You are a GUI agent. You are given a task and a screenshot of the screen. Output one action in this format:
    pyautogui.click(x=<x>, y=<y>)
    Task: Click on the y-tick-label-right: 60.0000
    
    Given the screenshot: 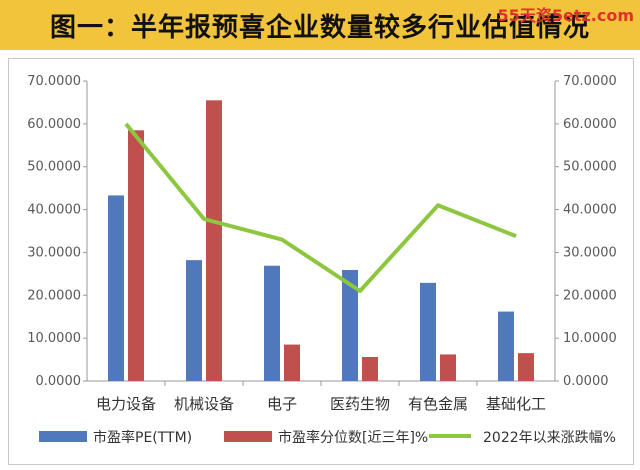 What is the action you would take?
    pyautogui.click(x=590, y=124)
    